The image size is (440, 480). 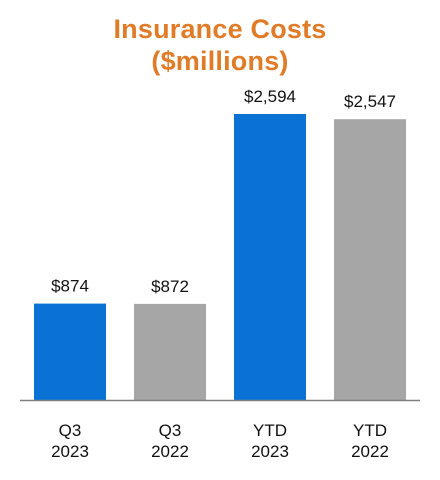 I want to click on x-tick-label-1-1: 2022, so click(x=170, y=451).